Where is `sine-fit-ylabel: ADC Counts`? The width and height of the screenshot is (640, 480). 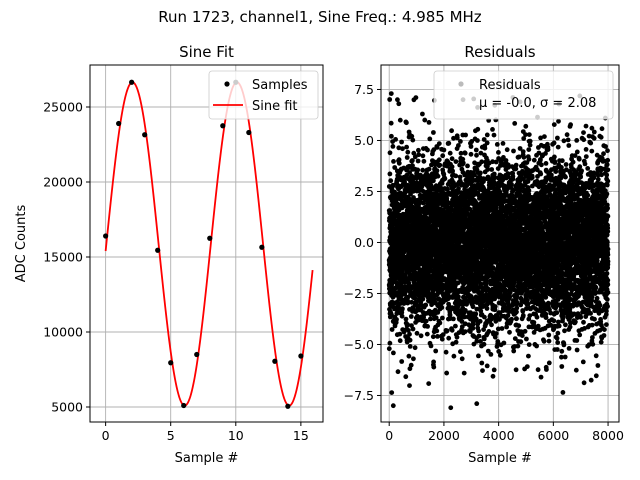
sine-fit-ylabel: ADC Counts is located at coordinates (21, 244).